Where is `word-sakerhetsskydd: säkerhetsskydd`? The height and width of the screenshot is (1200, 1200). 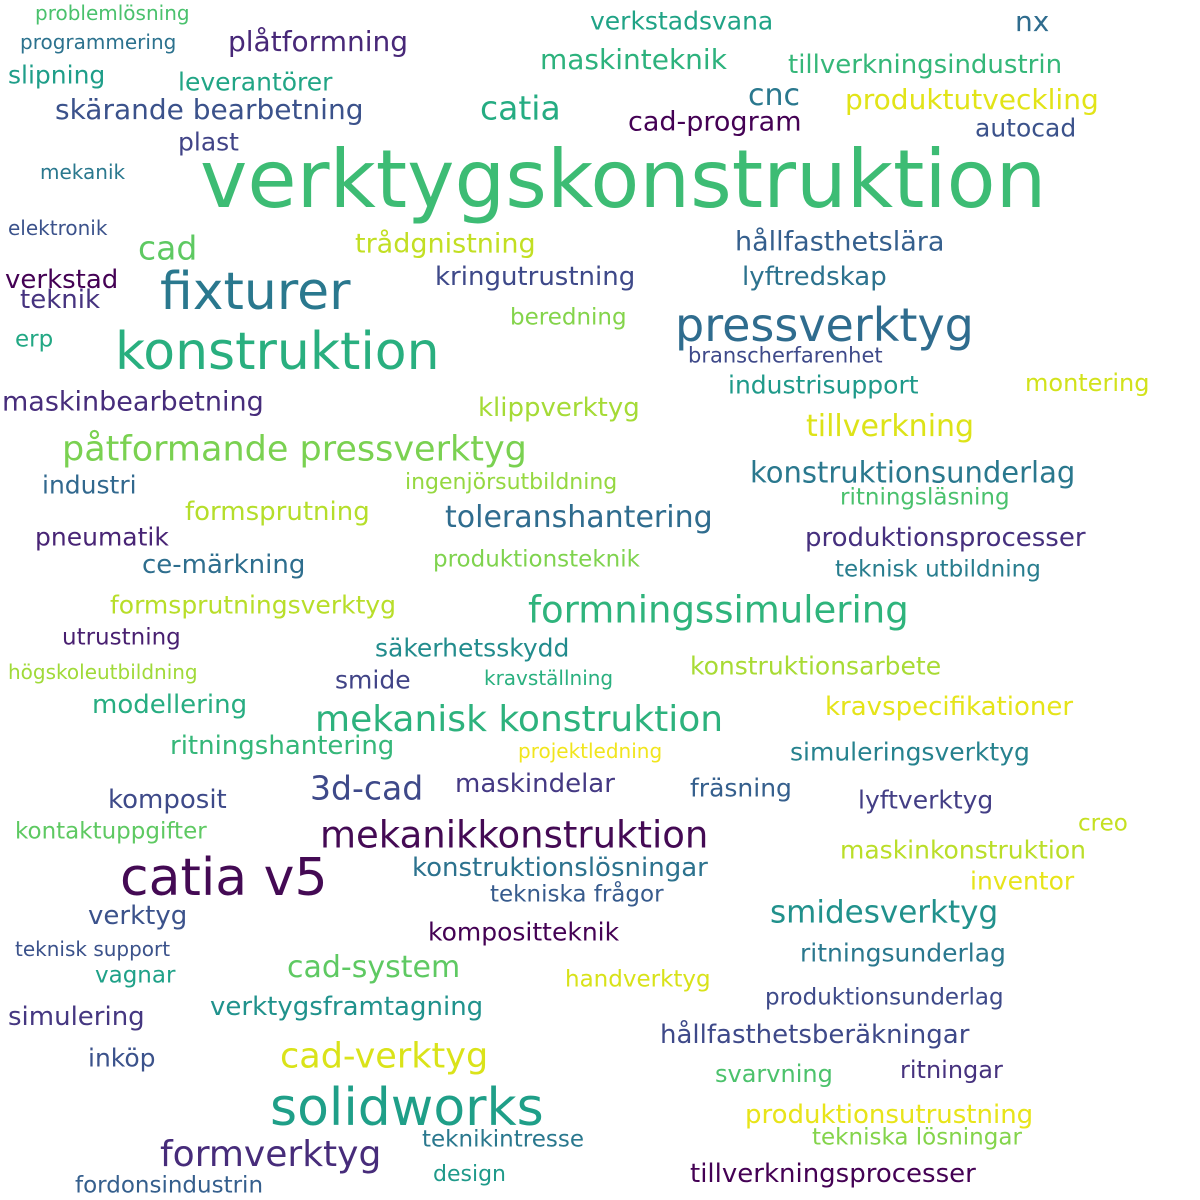
word-sakerhetsskydd: säkerhetsskydd is located at coordinates (472, 648).